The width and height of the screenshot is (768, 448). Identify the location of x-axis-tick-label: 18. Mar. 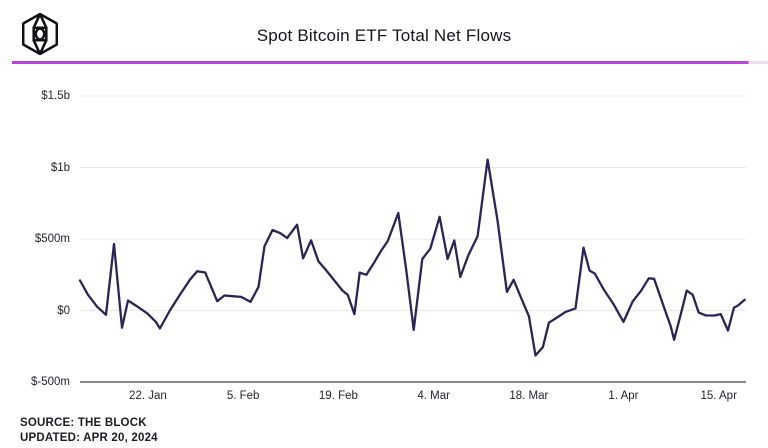
(529, 396).